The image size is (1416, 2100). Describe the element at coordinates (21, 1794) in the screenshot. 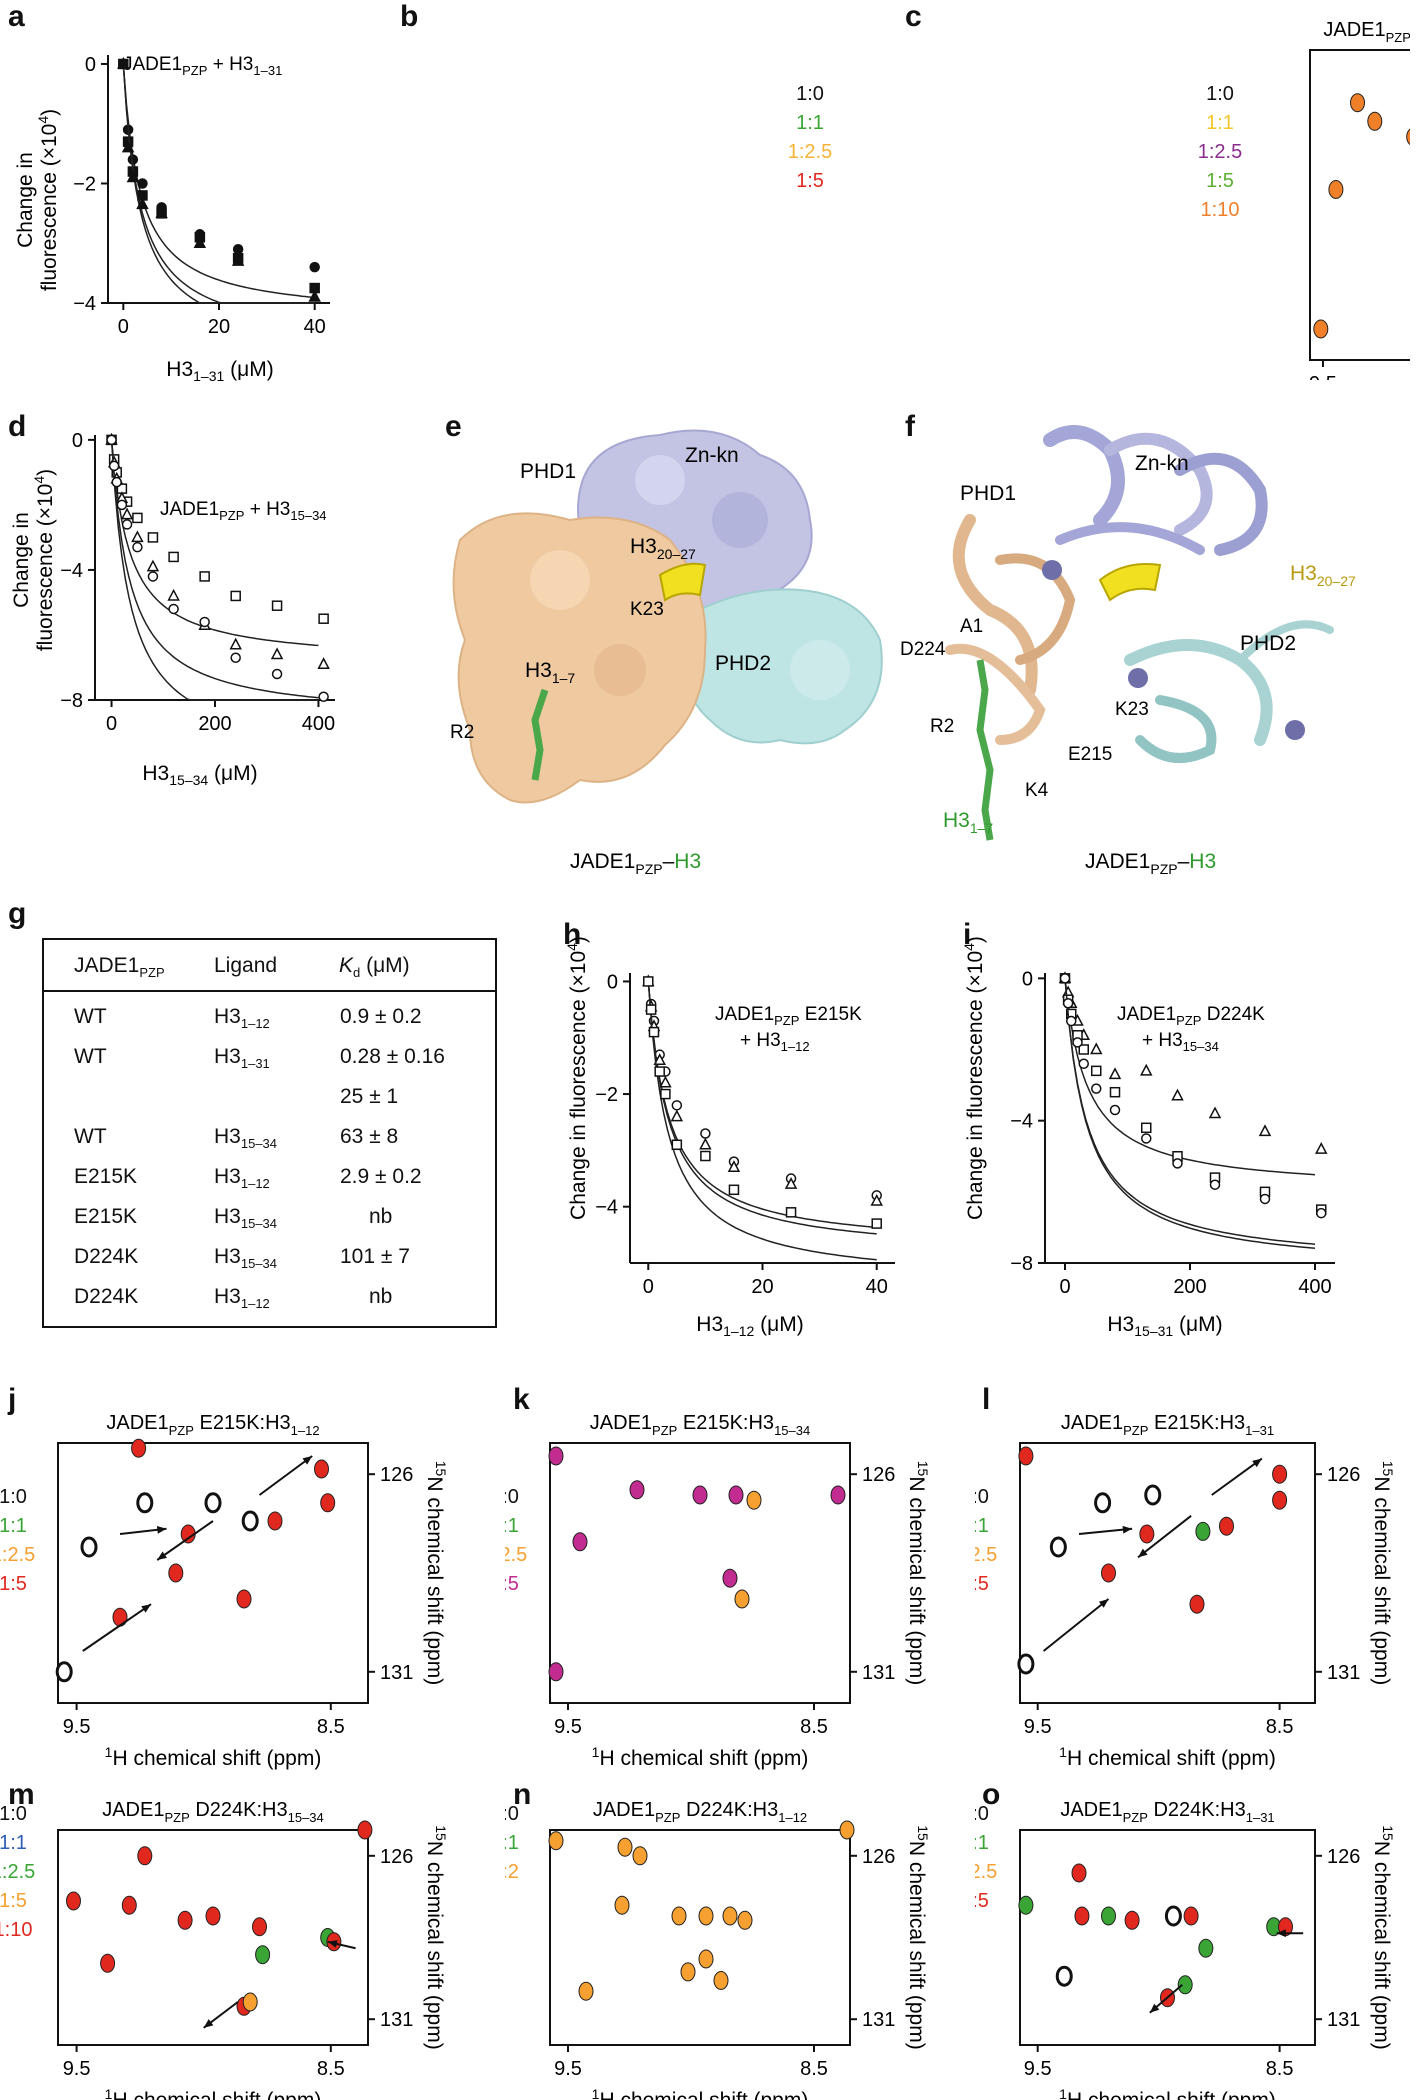

I see `panel-label-m: m` at that location.